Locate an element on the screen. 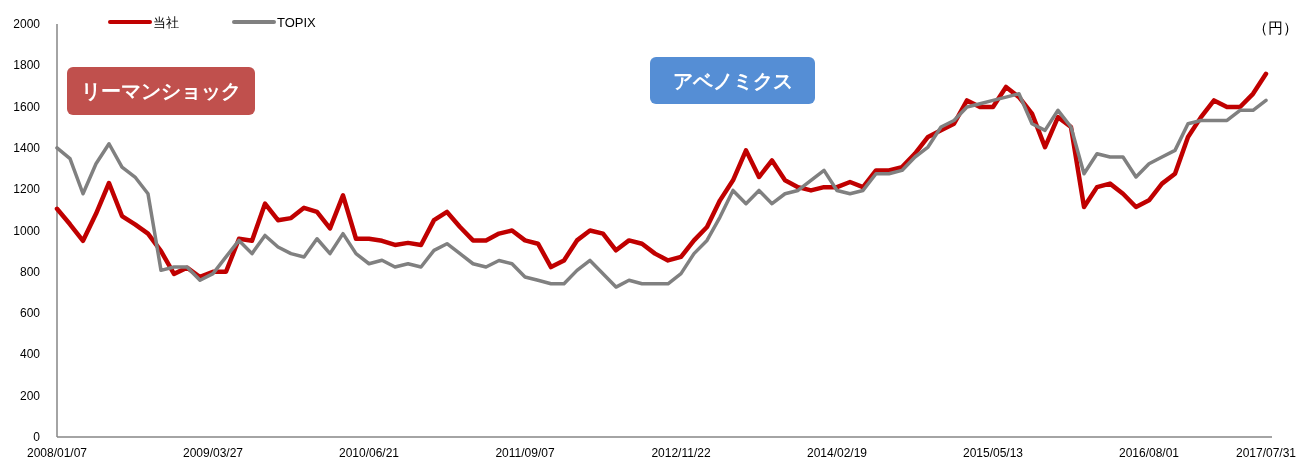 The image size is (1304, 463). y-tick-label: 1000 is located at coordinates (27, 230).